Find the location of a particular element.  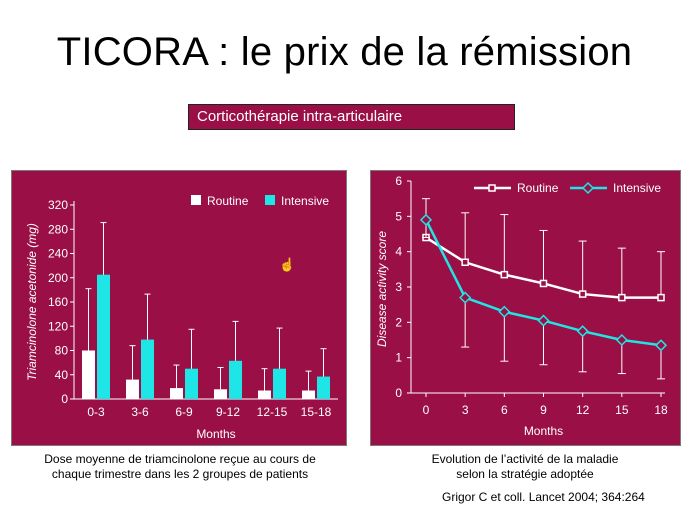

legend-marker-routine is located at coordinates (492, 188).